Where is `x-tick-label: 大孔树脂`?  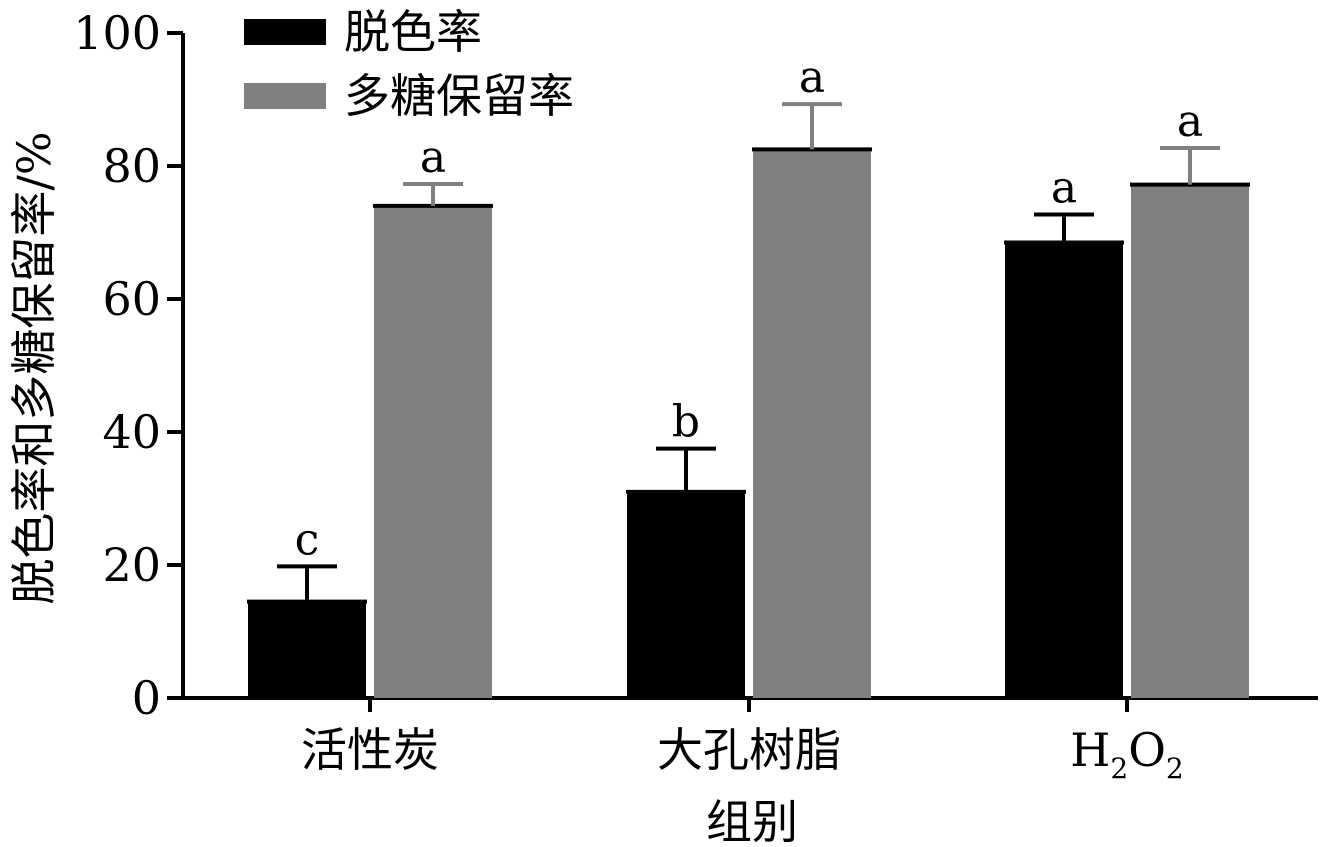 x-tick-label: 大孔树脂 is located at coordinates (749, 750).